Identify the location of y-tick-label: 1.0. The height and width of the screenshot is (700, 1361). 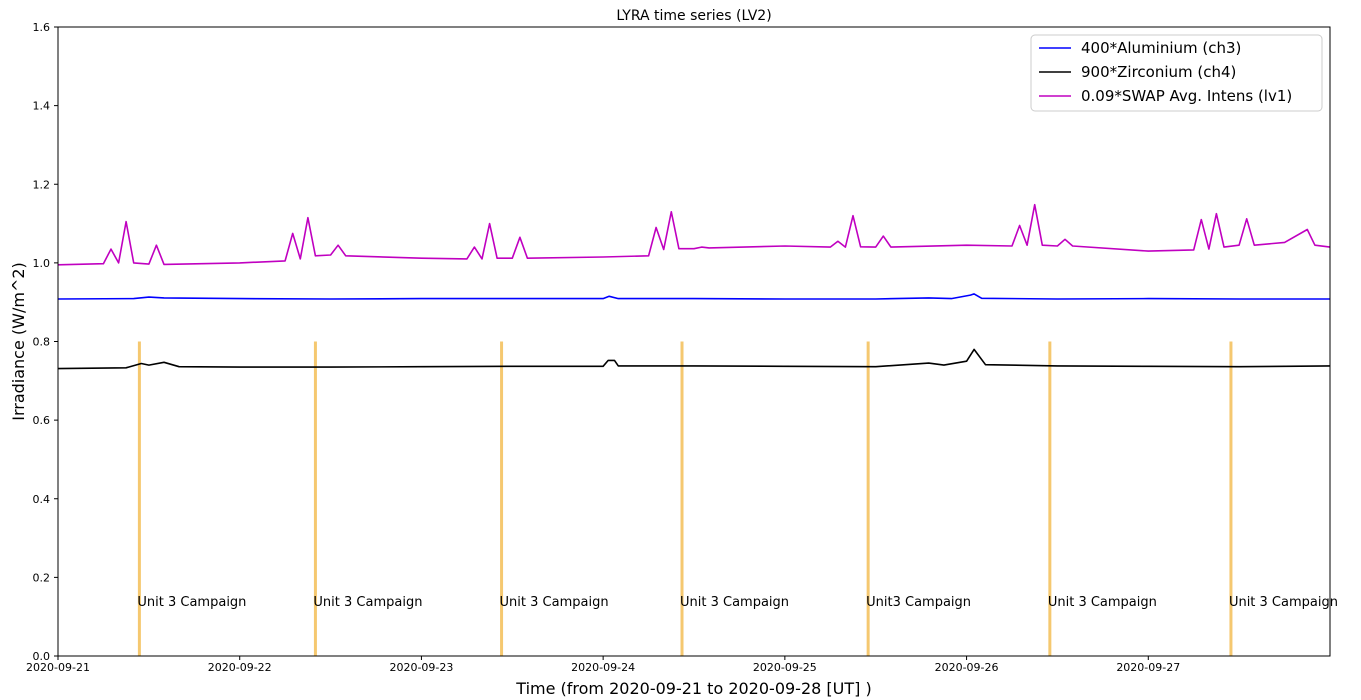
(42, 263).